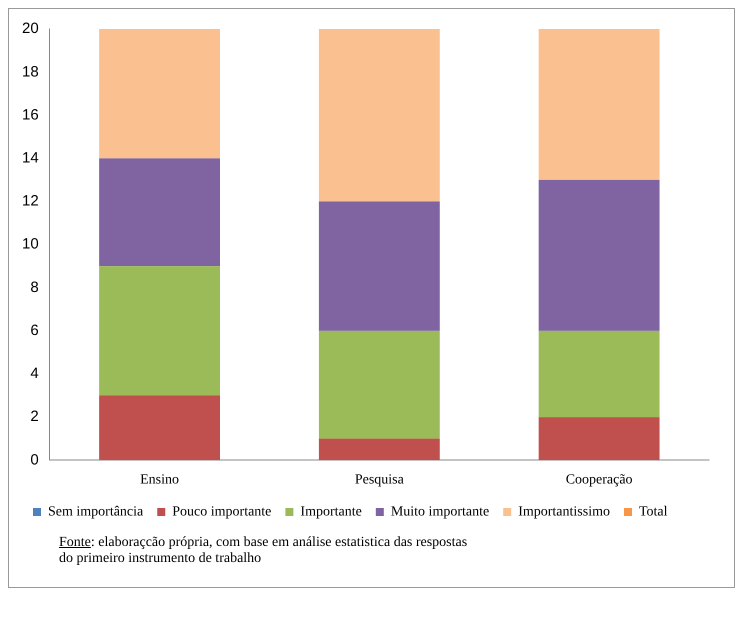 This screenshot has width=747, height=637. What do you see at coordinates (331, 512) in the screenshot?
I see `legend-label: Importante` at bounding box center [331, 512].